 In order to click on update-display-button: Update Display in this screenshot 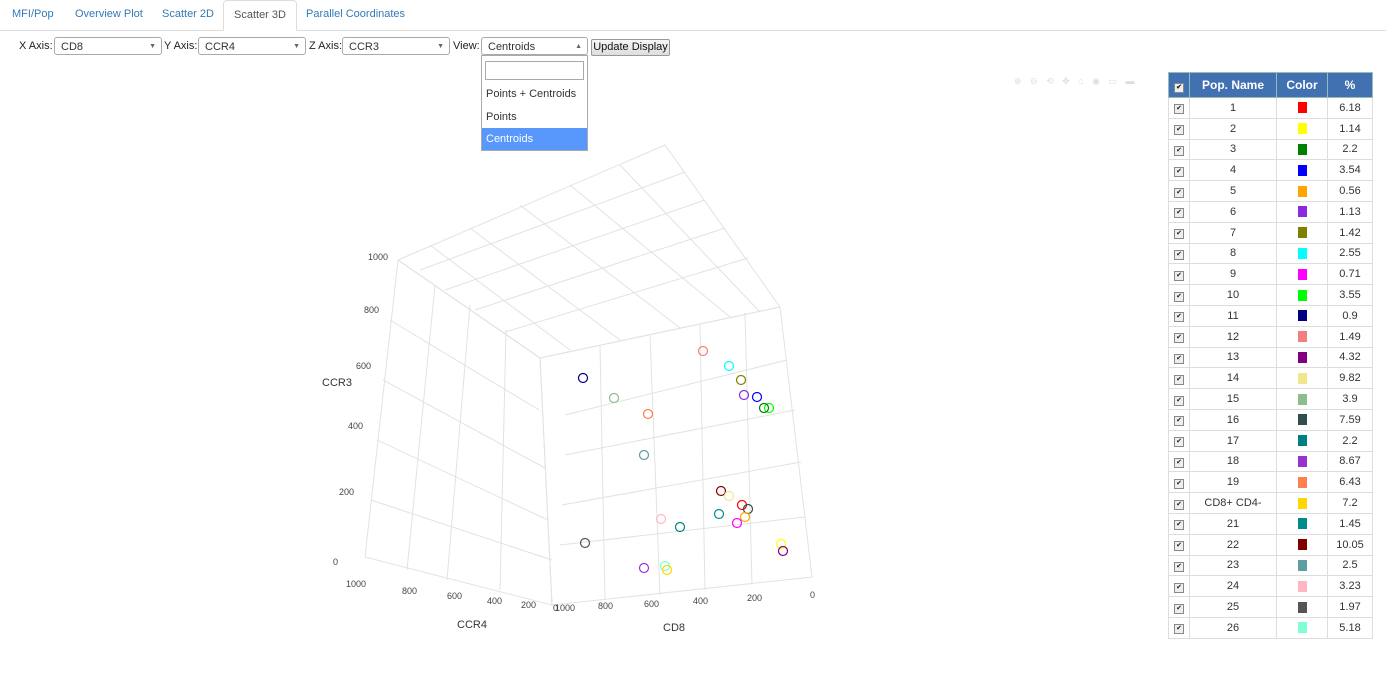, I will do `click(630, 47)`.